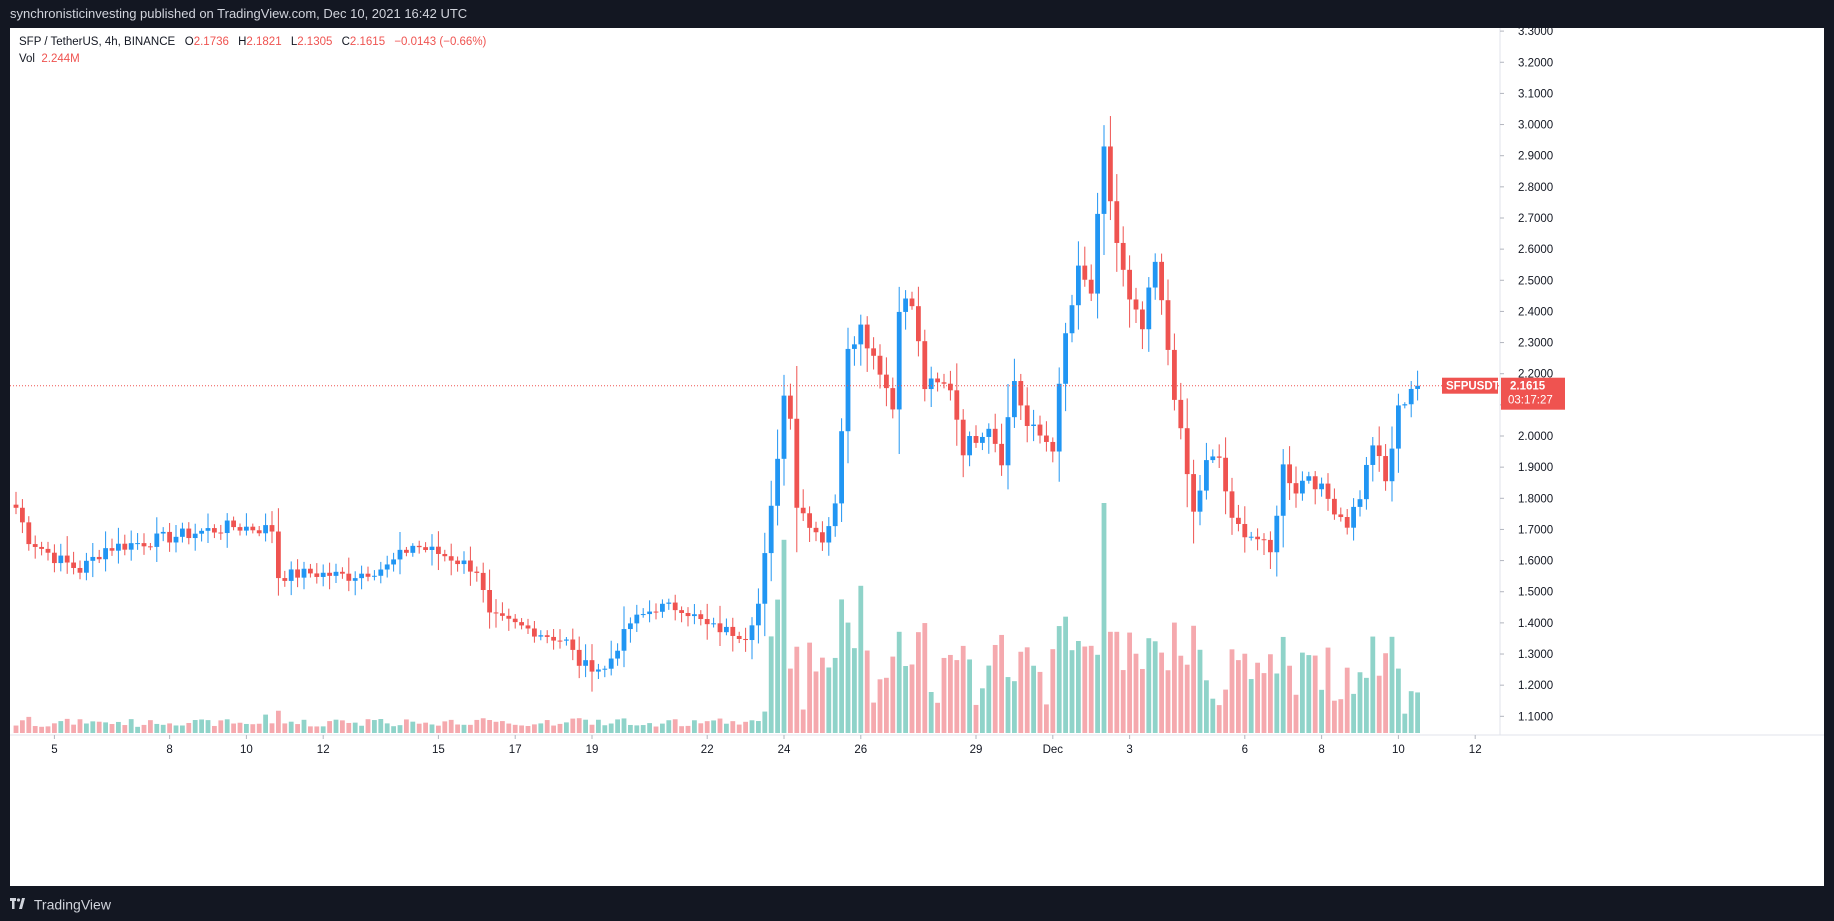  What do you see at coordinates (1503, 393) in the screenshot?
I see `last-price-badge: SFPUSDT 2.1615 03:17:27` at bounding box center [1503, 393].